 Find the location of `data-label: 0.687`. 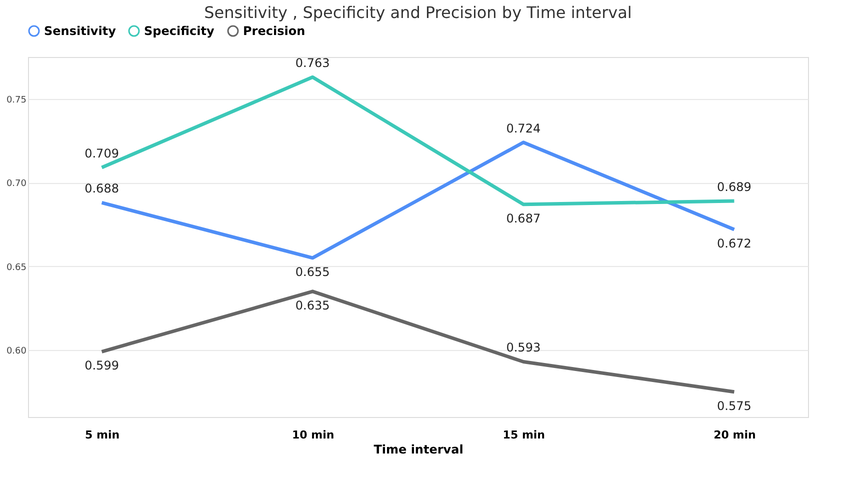

data-label: 0.687 is located at coordinates (523, 218).